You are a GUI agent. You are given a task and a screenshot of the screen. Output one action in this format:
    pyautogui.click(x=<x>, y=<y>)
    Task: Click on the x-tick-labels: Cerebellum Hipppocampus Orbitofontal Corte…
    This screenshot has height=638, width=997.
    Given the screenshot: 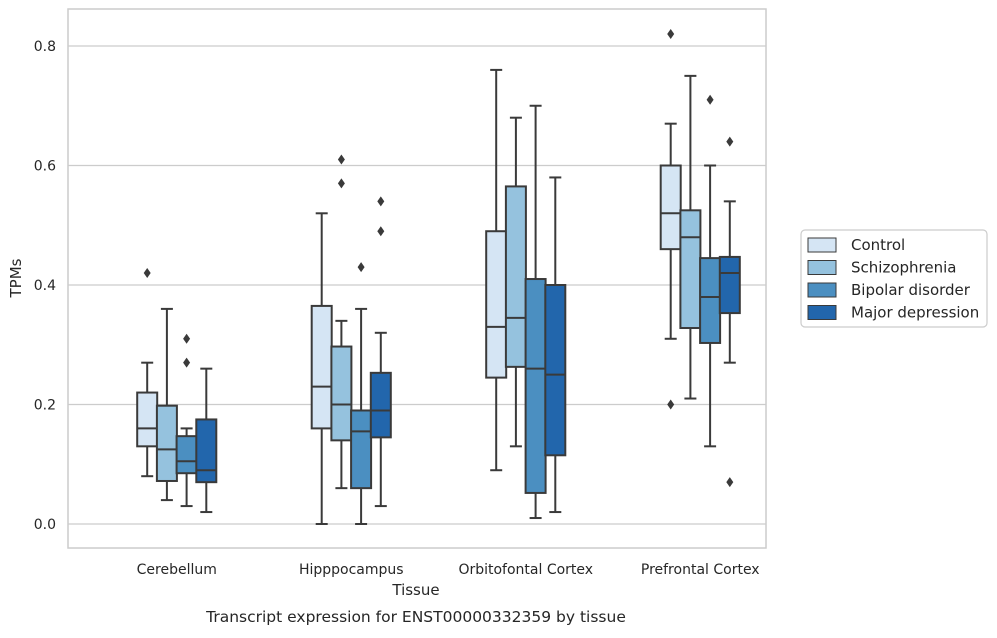 What is the action you would take?
    pyautogui.click(x=448, y=570)
    